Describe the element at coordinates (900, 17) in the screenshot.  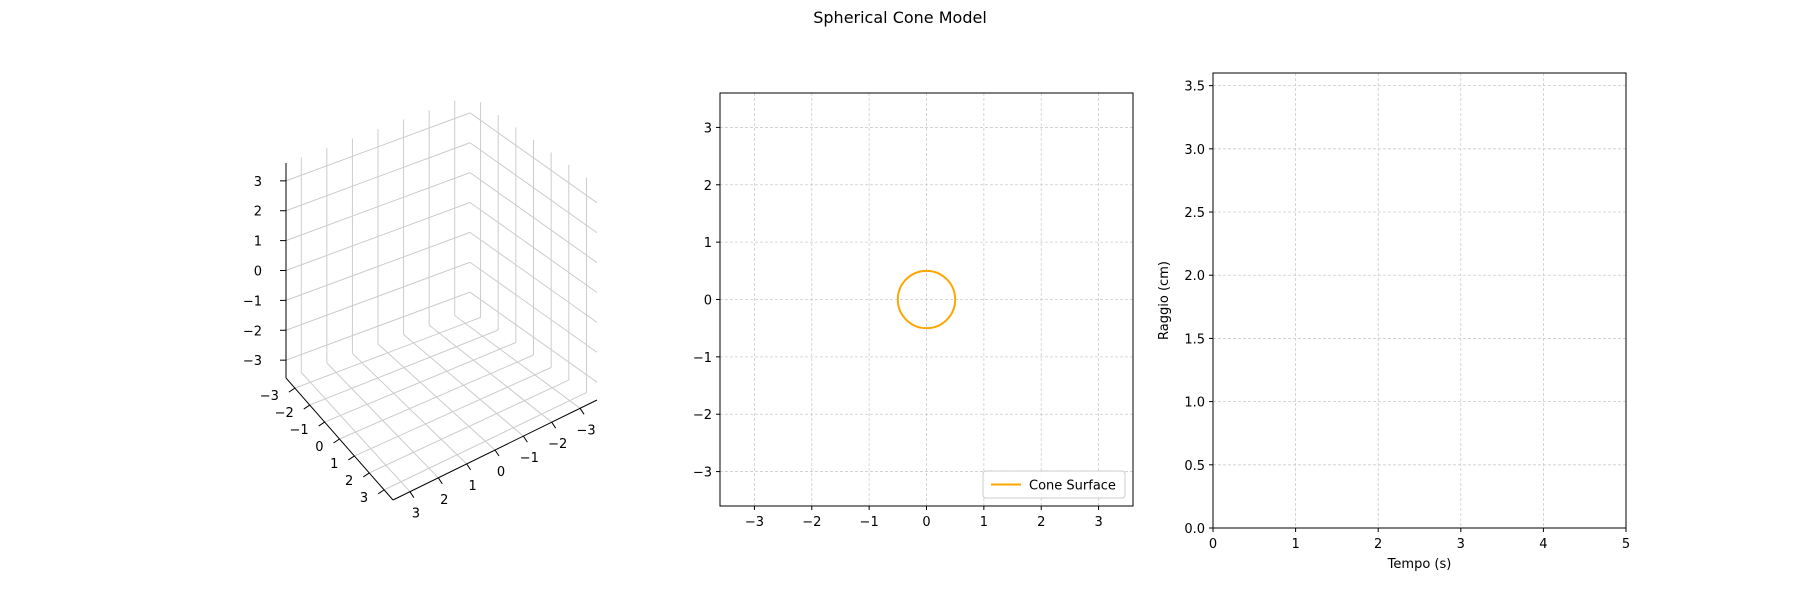
I see `figure-title: Spherical Cone Model` at that location.